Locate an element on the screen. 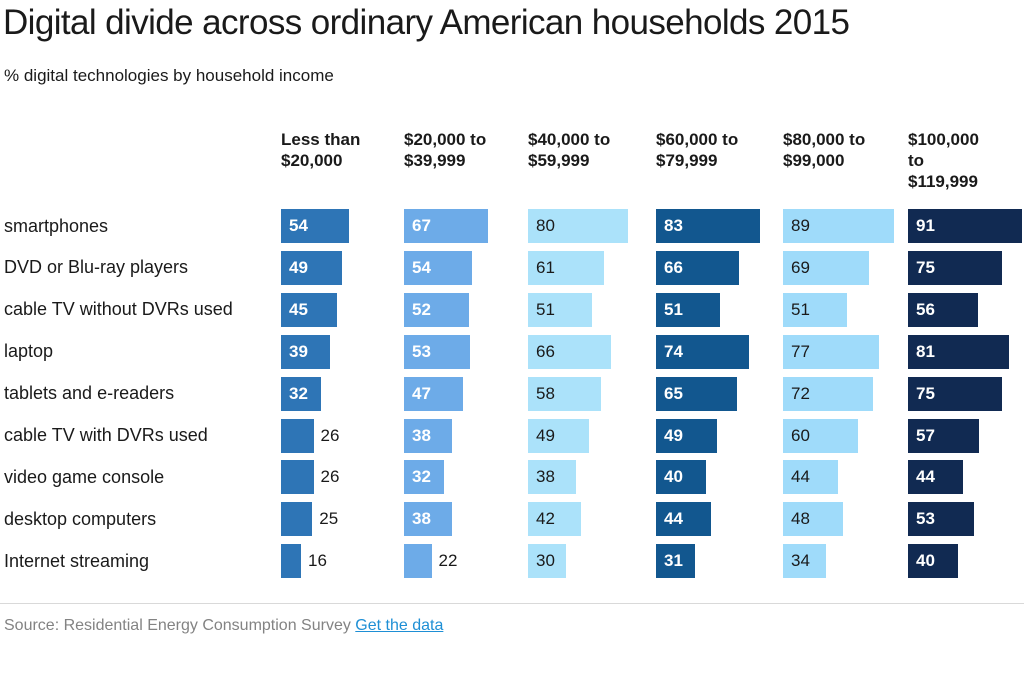  bar-value-label: 34 is located at coordinates (800, 561).